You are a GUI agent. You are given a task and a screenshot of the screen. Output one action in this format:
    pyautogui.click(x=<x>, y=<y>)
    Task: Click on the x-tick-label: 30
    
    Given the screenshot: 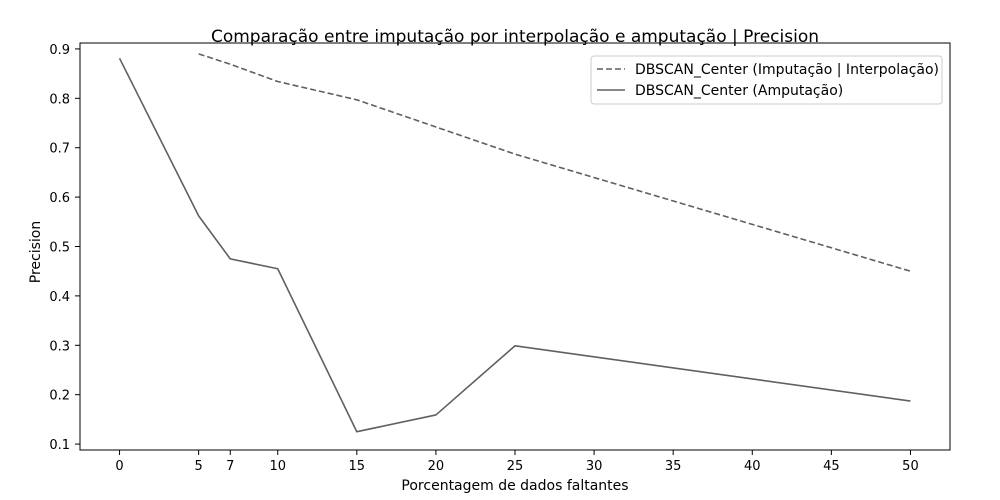 What is the action you would take?
    pyautogui.click(x=594, y=466)
    